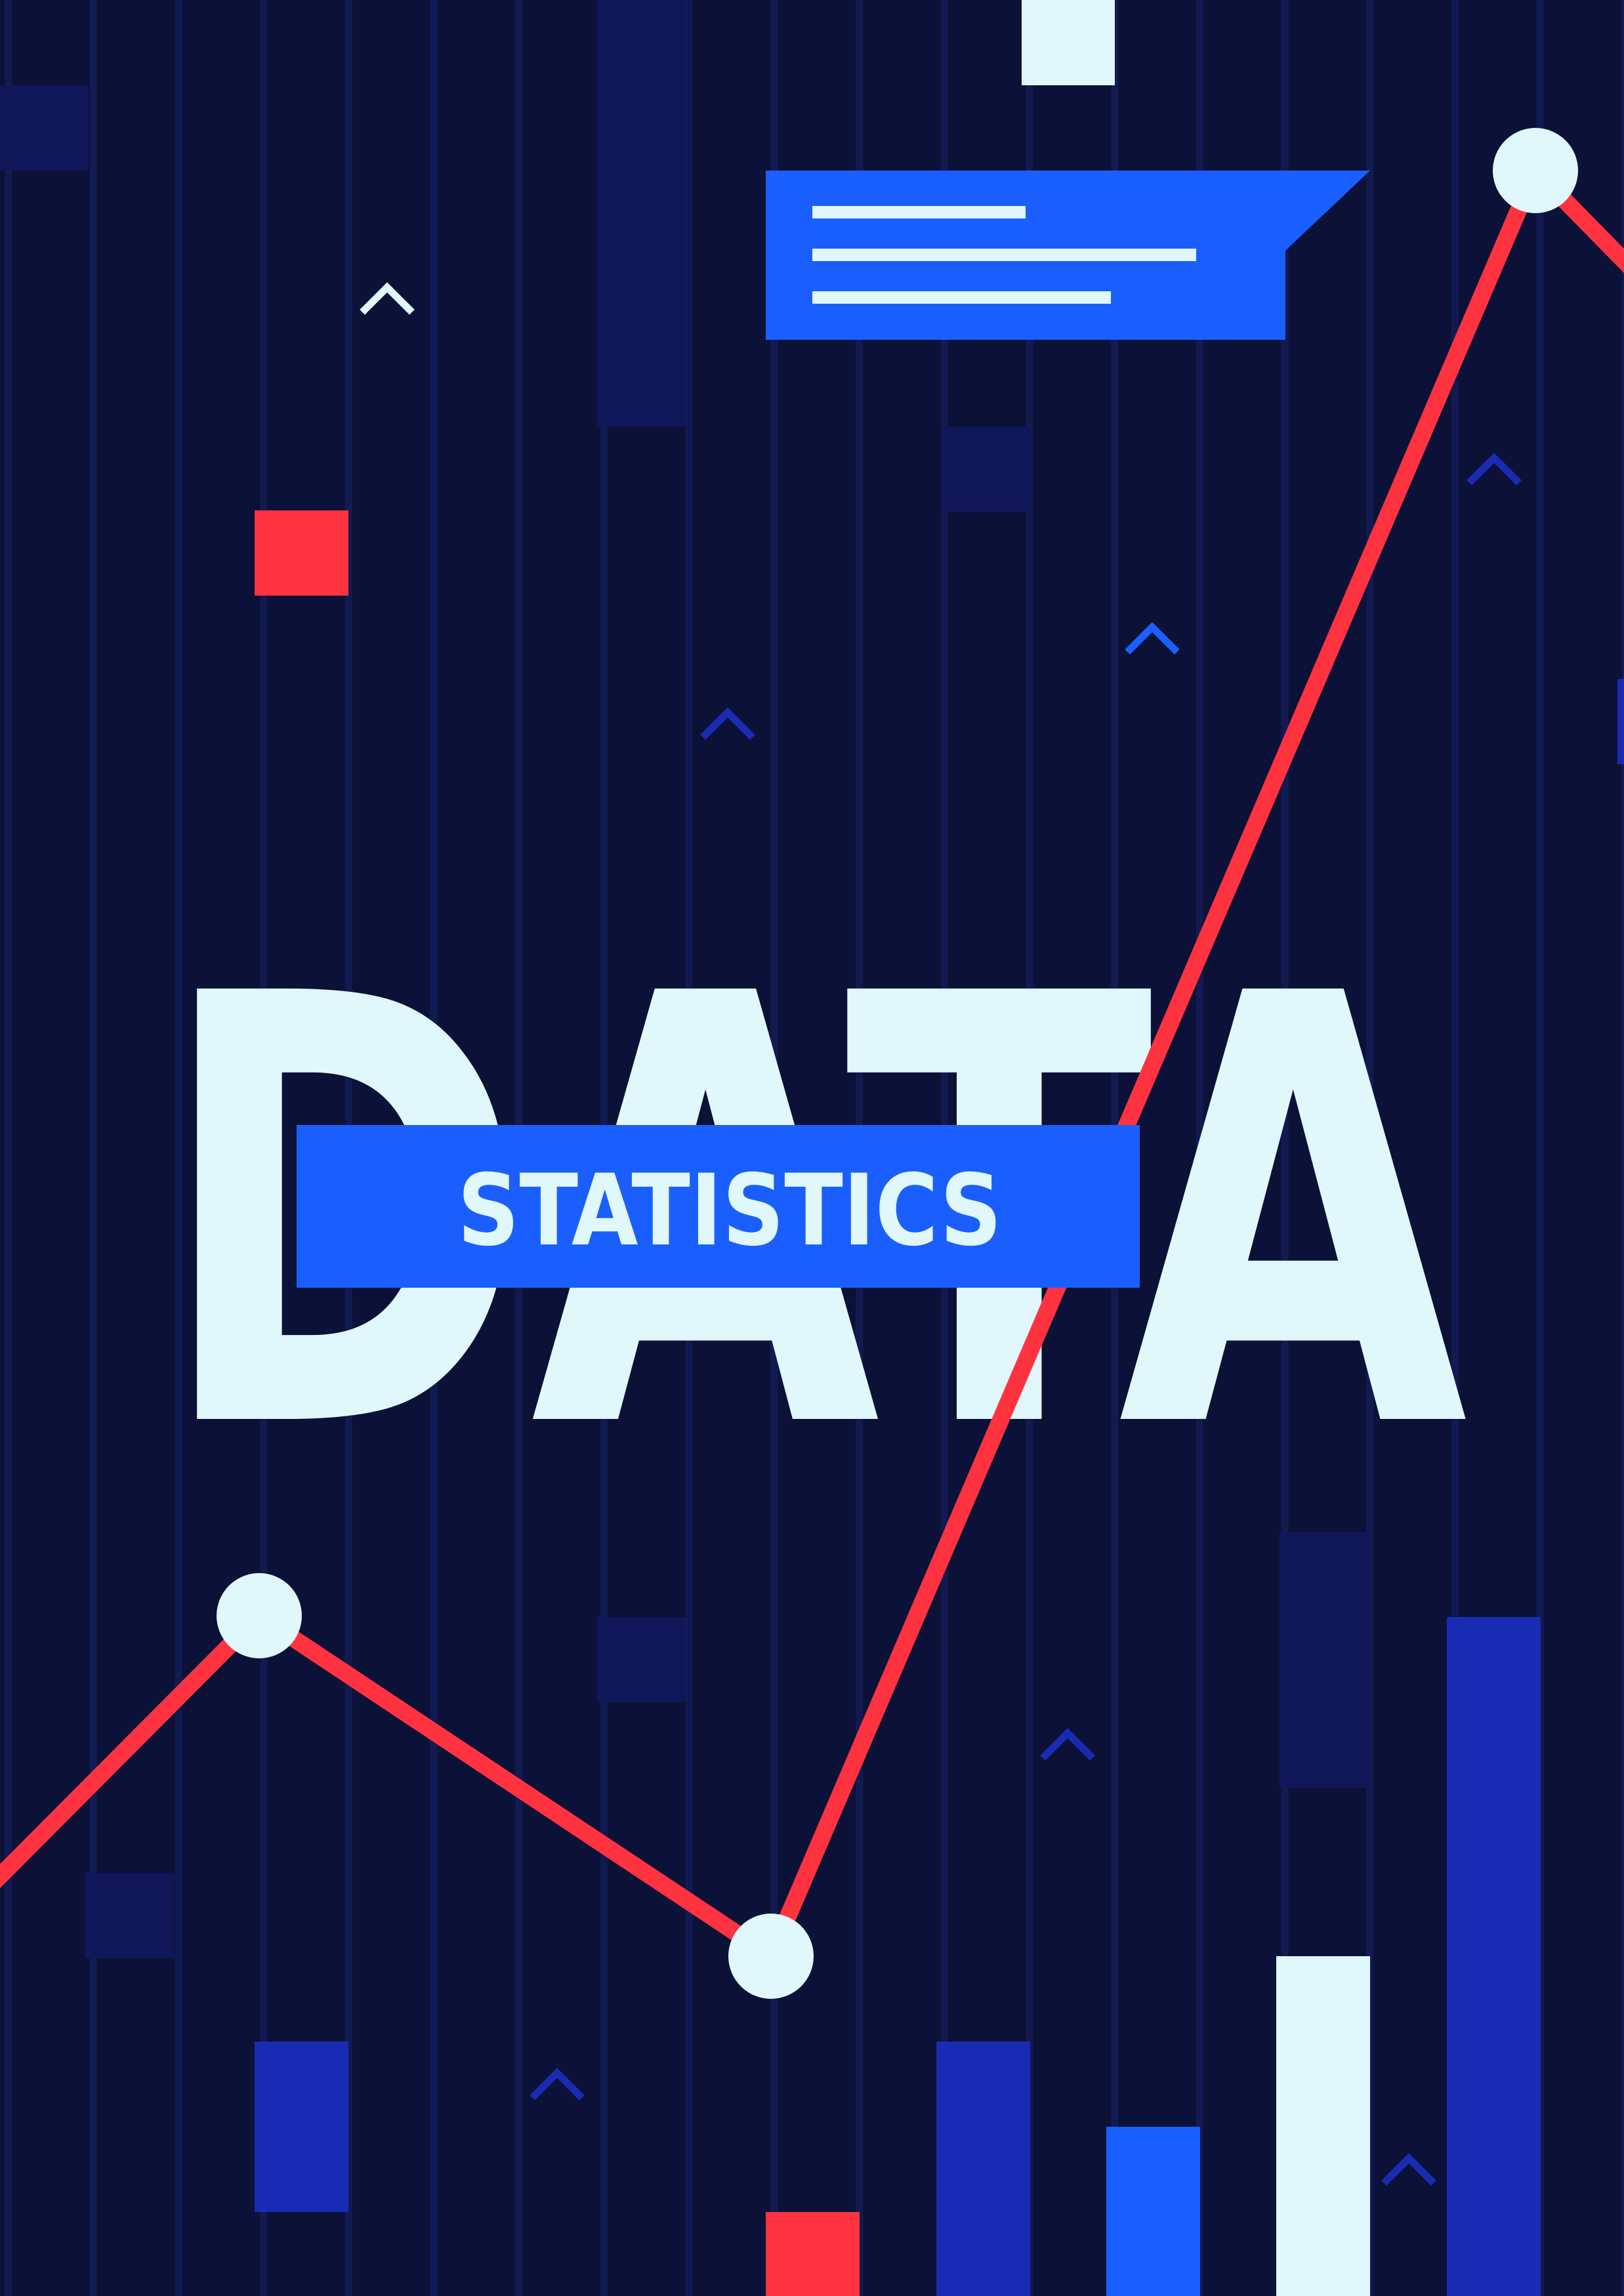  What do you see at coordinates (301, 553) in the screenshot?
I see `red-square` at bounding box center [301, 553].